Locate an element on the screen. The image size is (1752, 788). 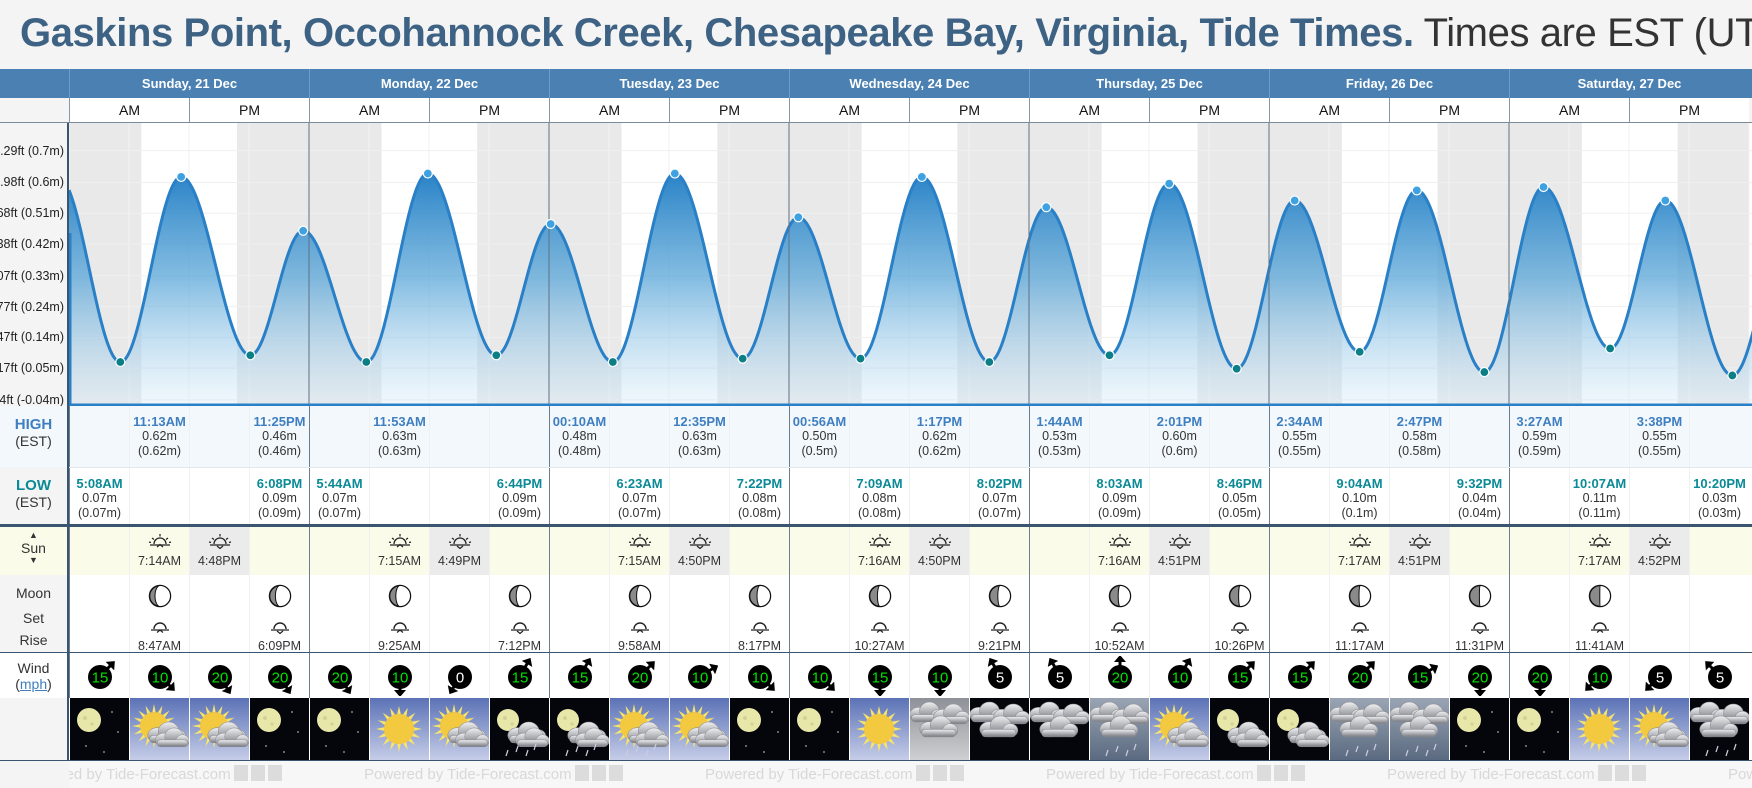
sun-cell: 4:51PM is located at coordinates (1419, 551).